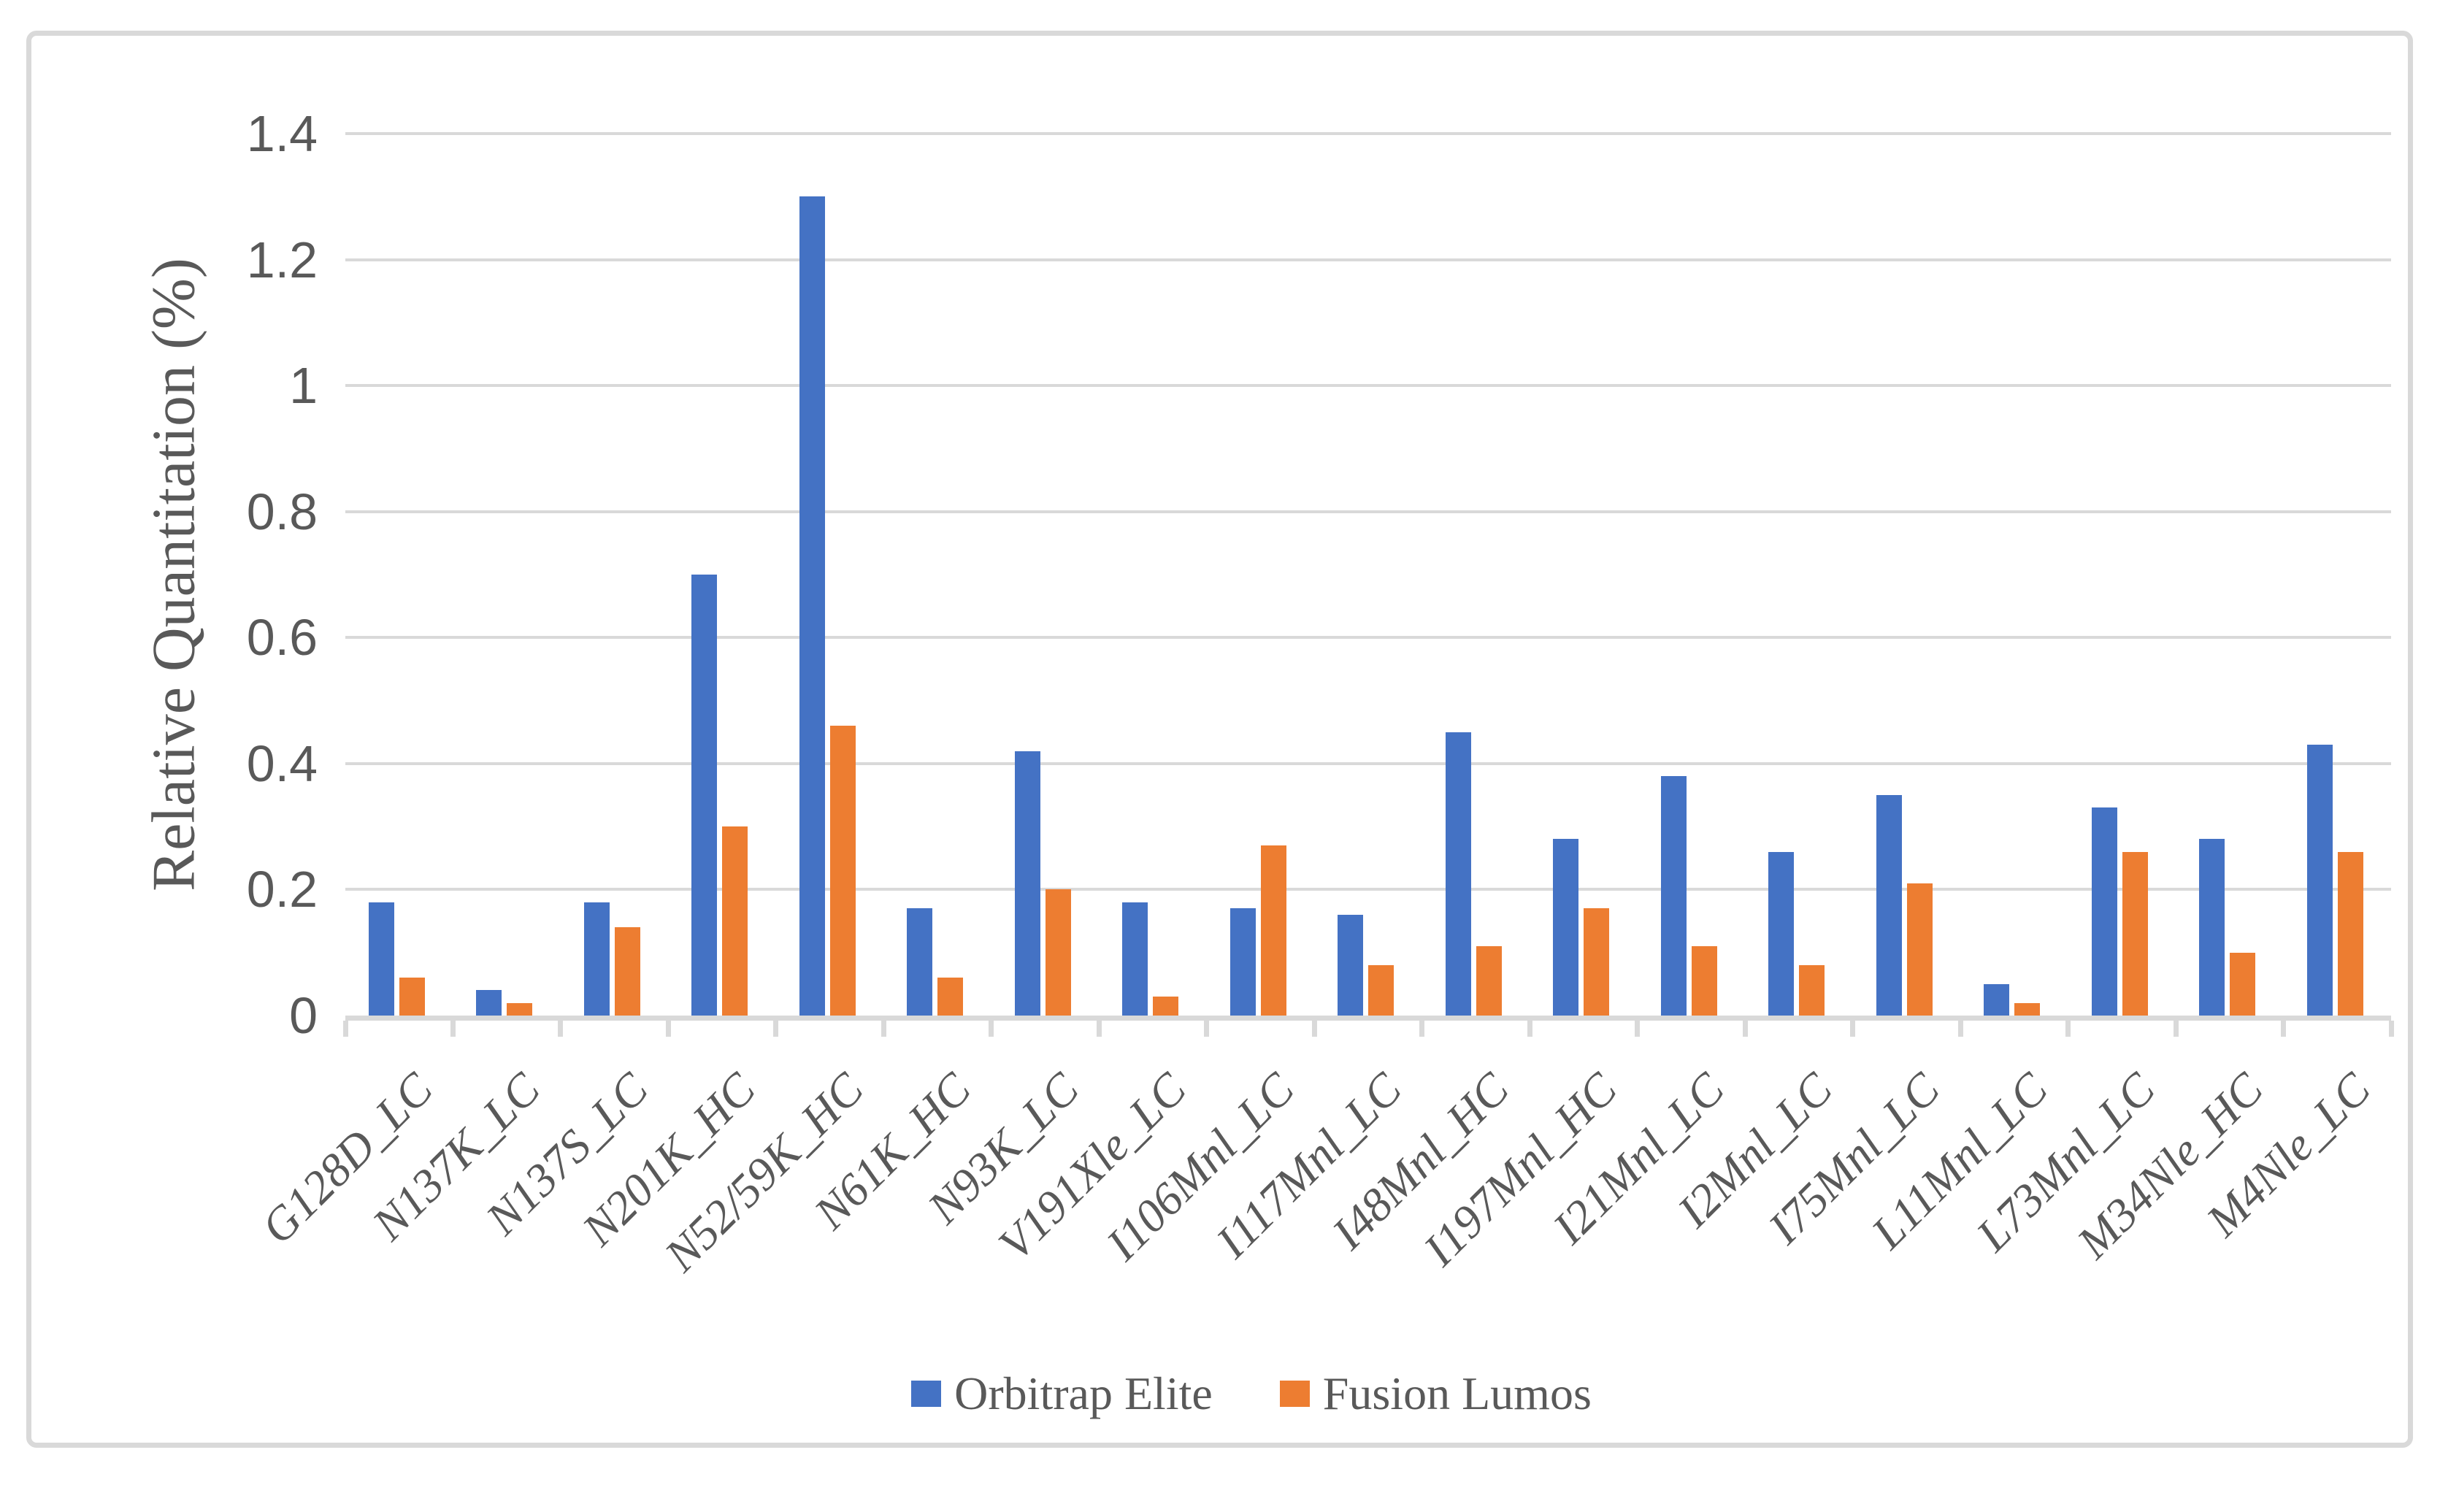  Describe the element at coordinates (1458, 874) in the screenshot. I see `bar-orbitrap-elite-I48Mnl_HC` at that location.